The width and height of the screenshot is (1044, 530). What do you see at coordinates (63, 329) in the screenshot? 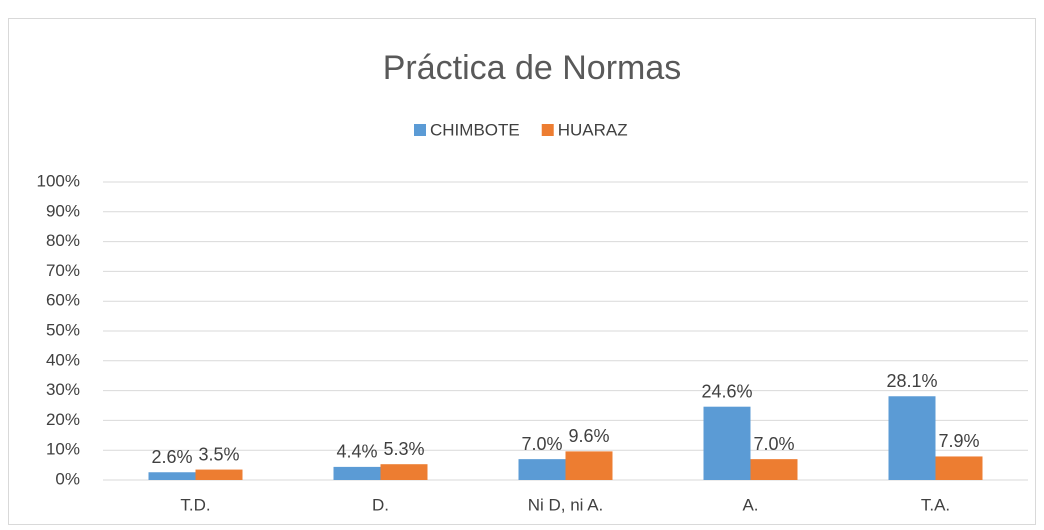
I see `y-tick-label: 50%` at bounding box center [63, 329].